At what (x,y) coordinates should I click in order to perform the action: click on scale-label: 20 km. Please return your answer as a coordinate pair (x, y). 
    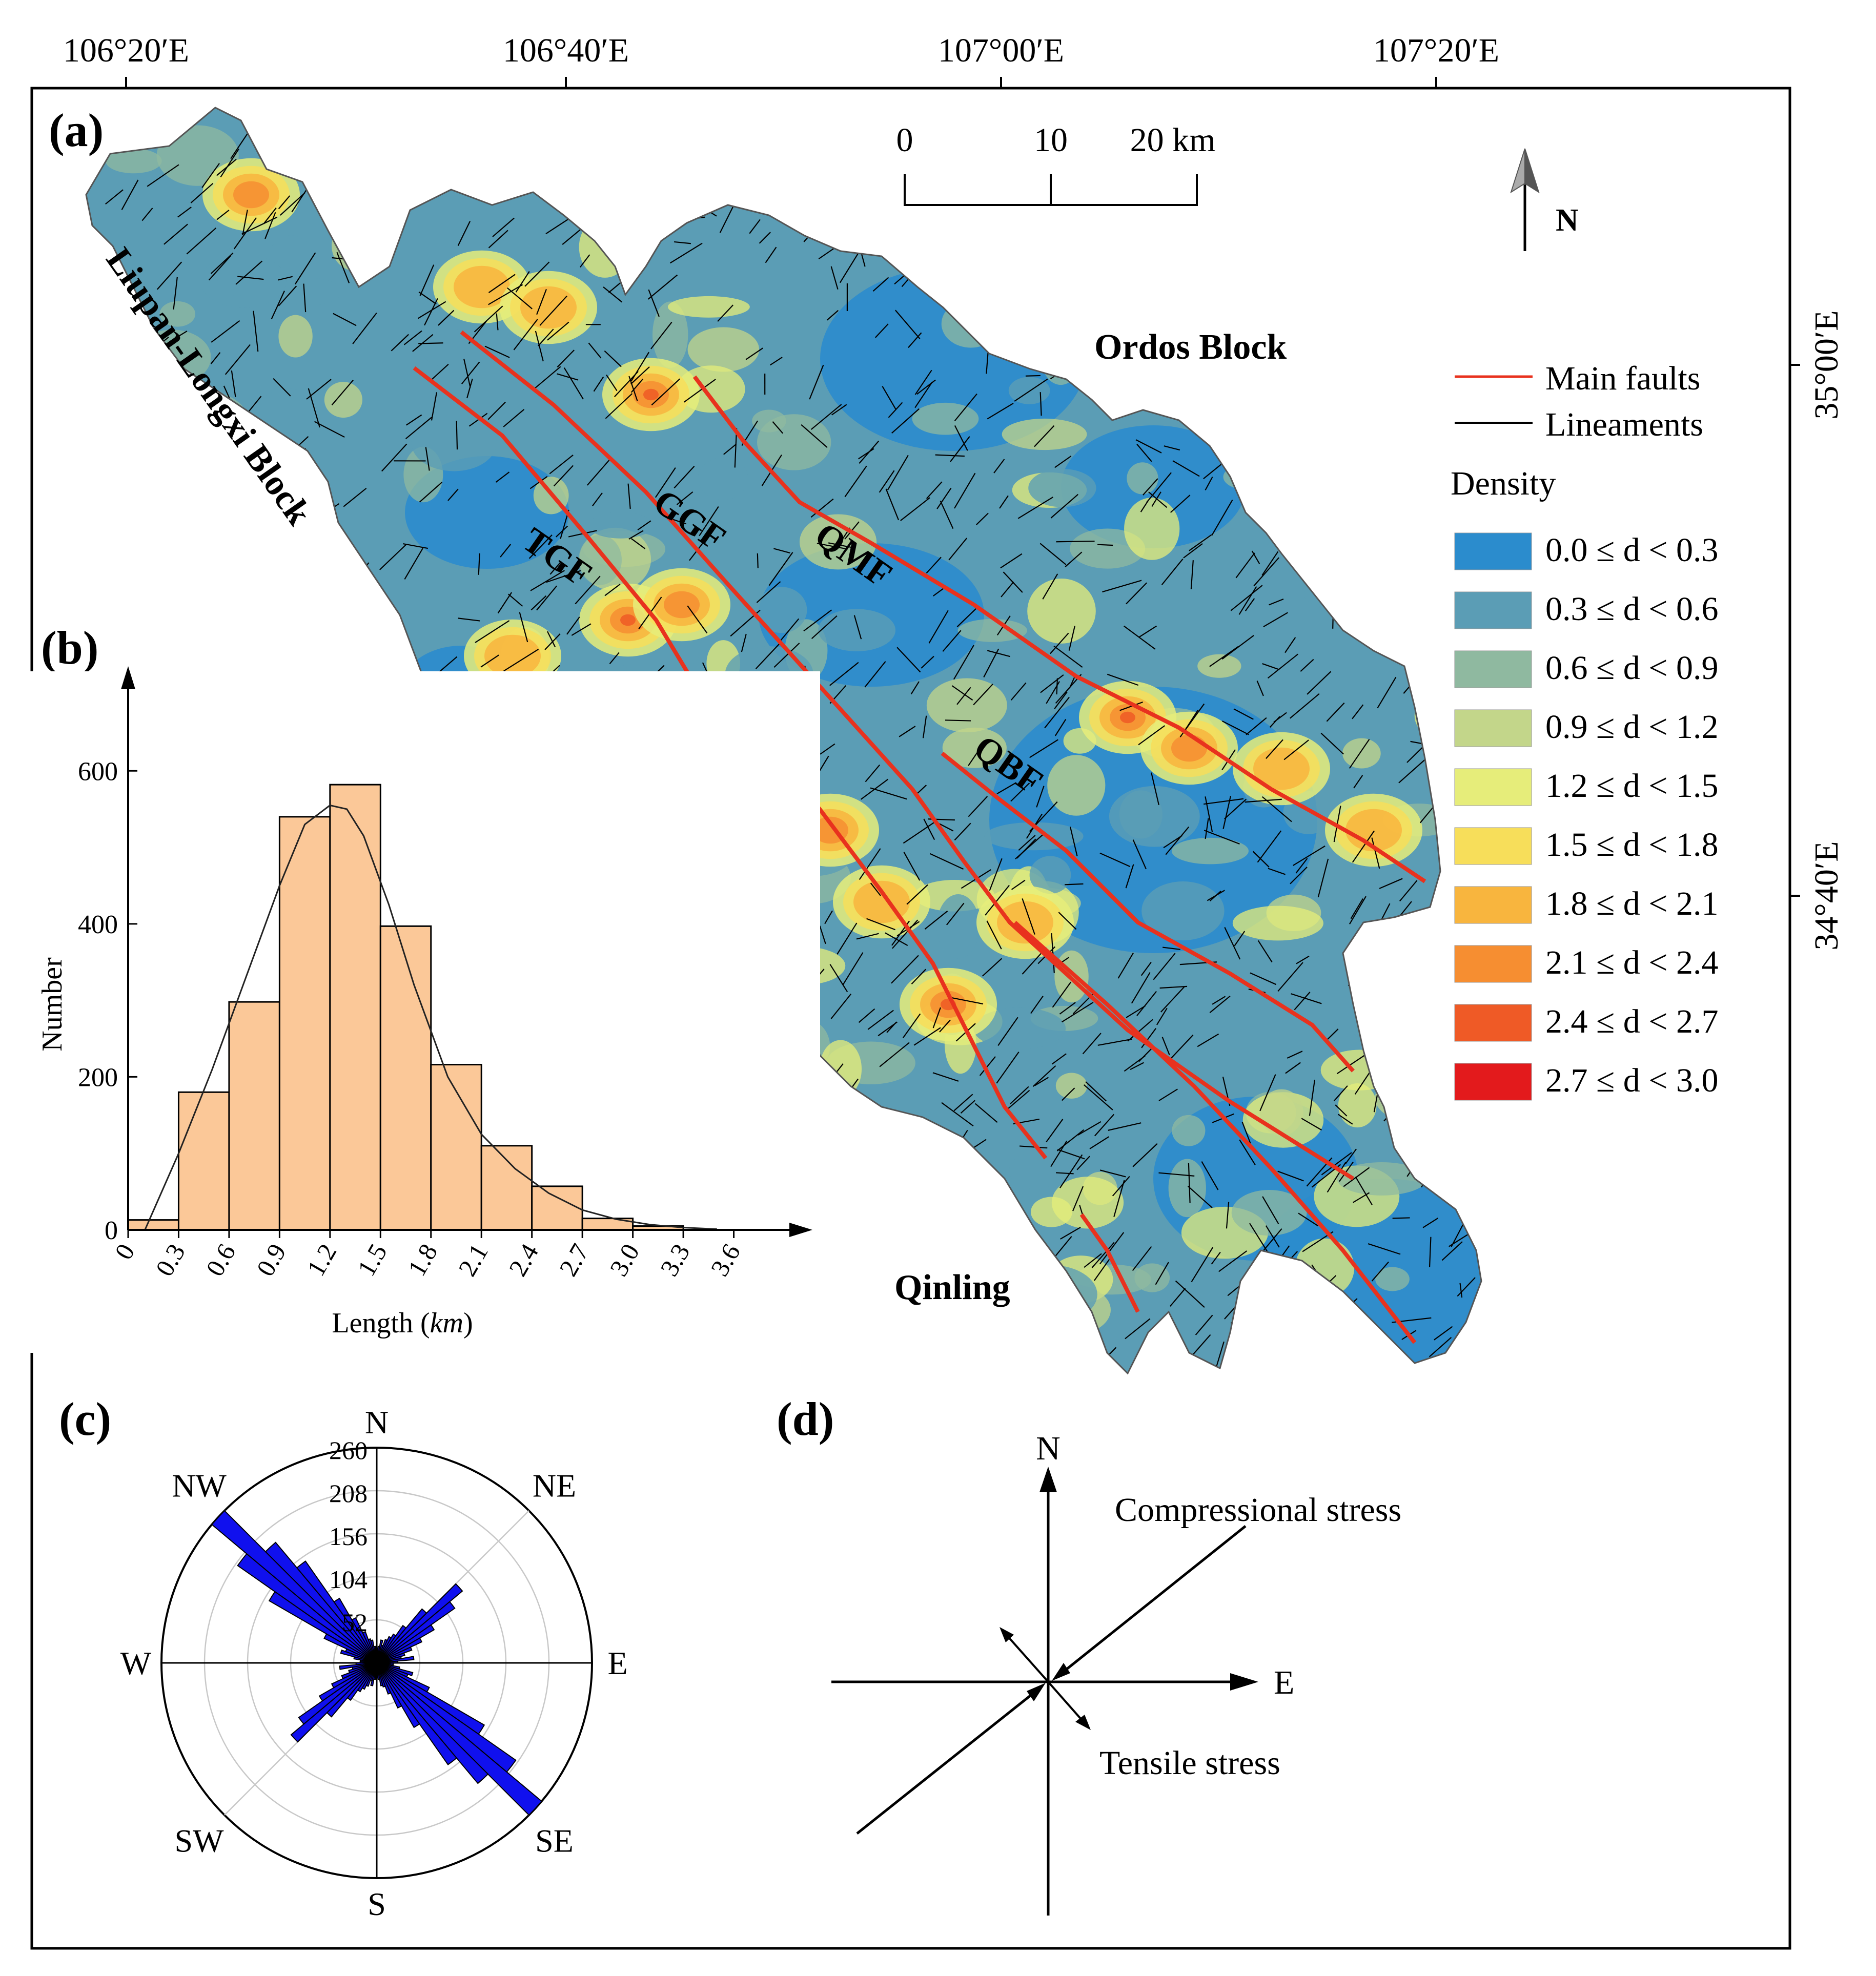
    Looking at the image, I should click on (1173, 140).